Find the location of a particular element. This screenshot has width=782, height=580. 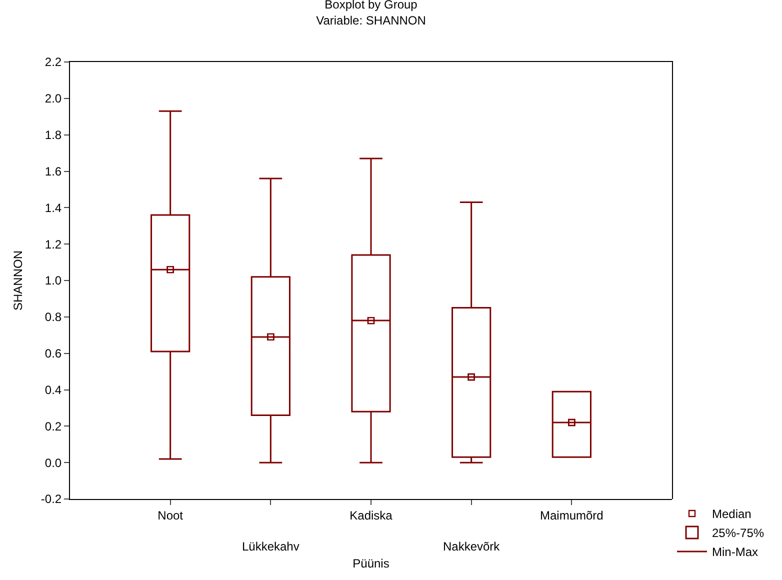

x-tick-label: Noot is located at coordinates (171, 515).